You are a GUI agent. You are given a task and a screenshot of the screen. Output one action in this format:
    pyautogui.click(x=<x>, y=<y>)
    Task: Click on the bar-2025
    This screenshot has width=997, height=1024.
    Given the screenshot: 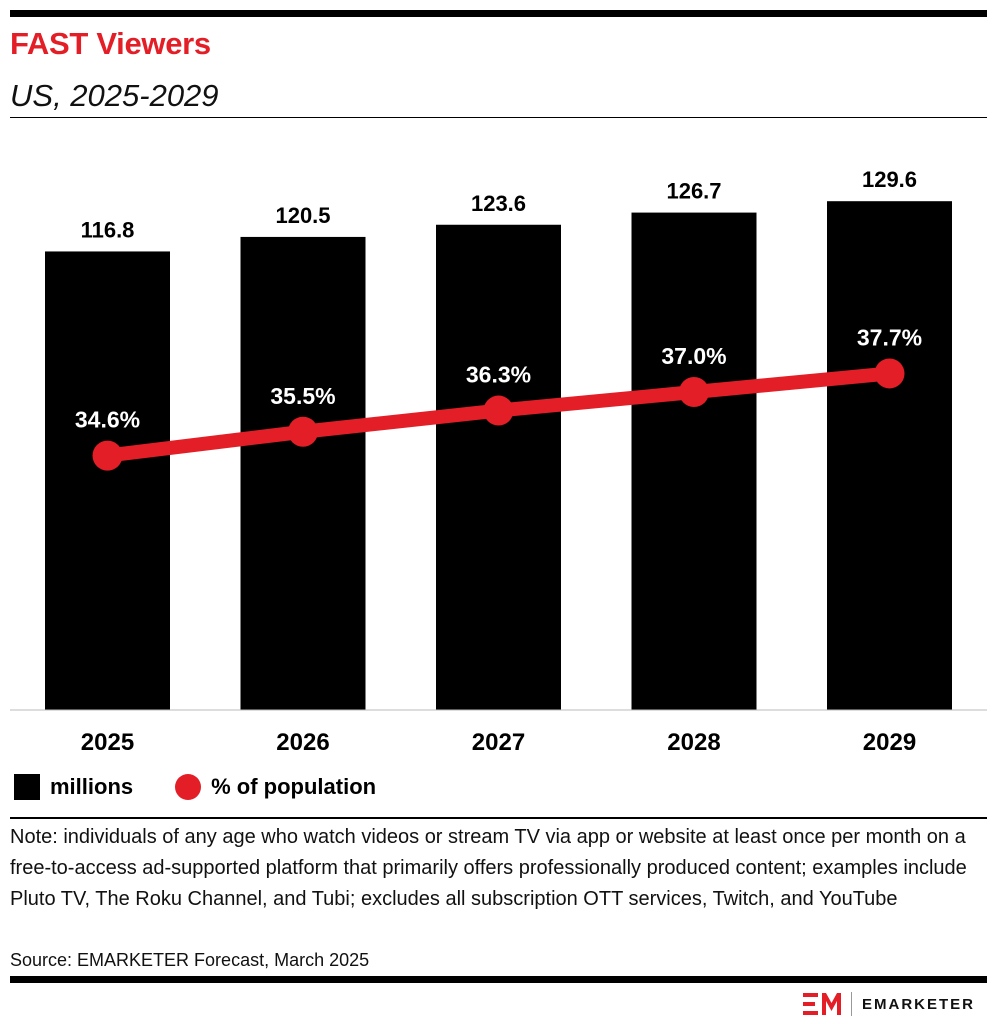 What is the action you would take?
    pyautogui.click(x=107, y=480)
    